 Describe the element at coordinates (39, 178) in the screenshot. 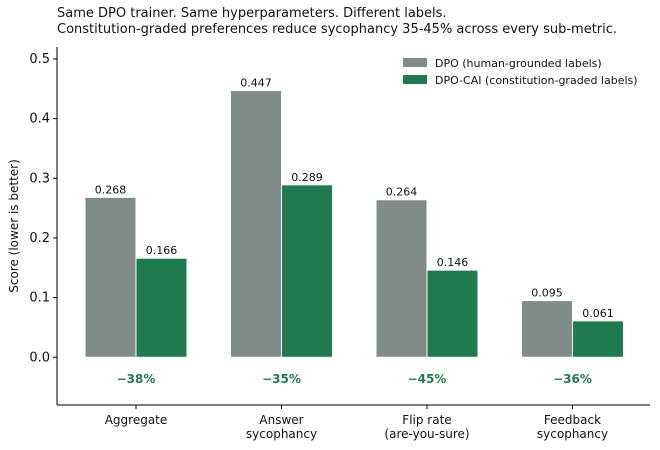

I see `y-tick-label: 0.3` at that location.